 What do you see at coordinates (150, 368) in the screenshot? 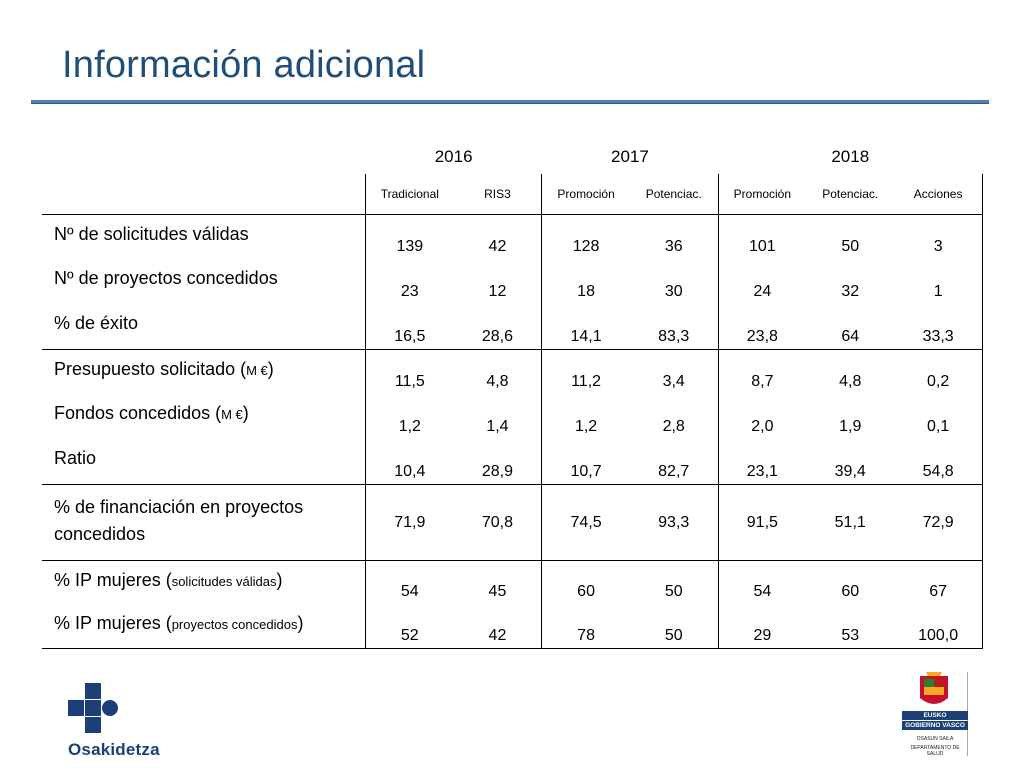
I see `row-label-text: Presupuesto solicitado (` at bounding box center [150, 368].